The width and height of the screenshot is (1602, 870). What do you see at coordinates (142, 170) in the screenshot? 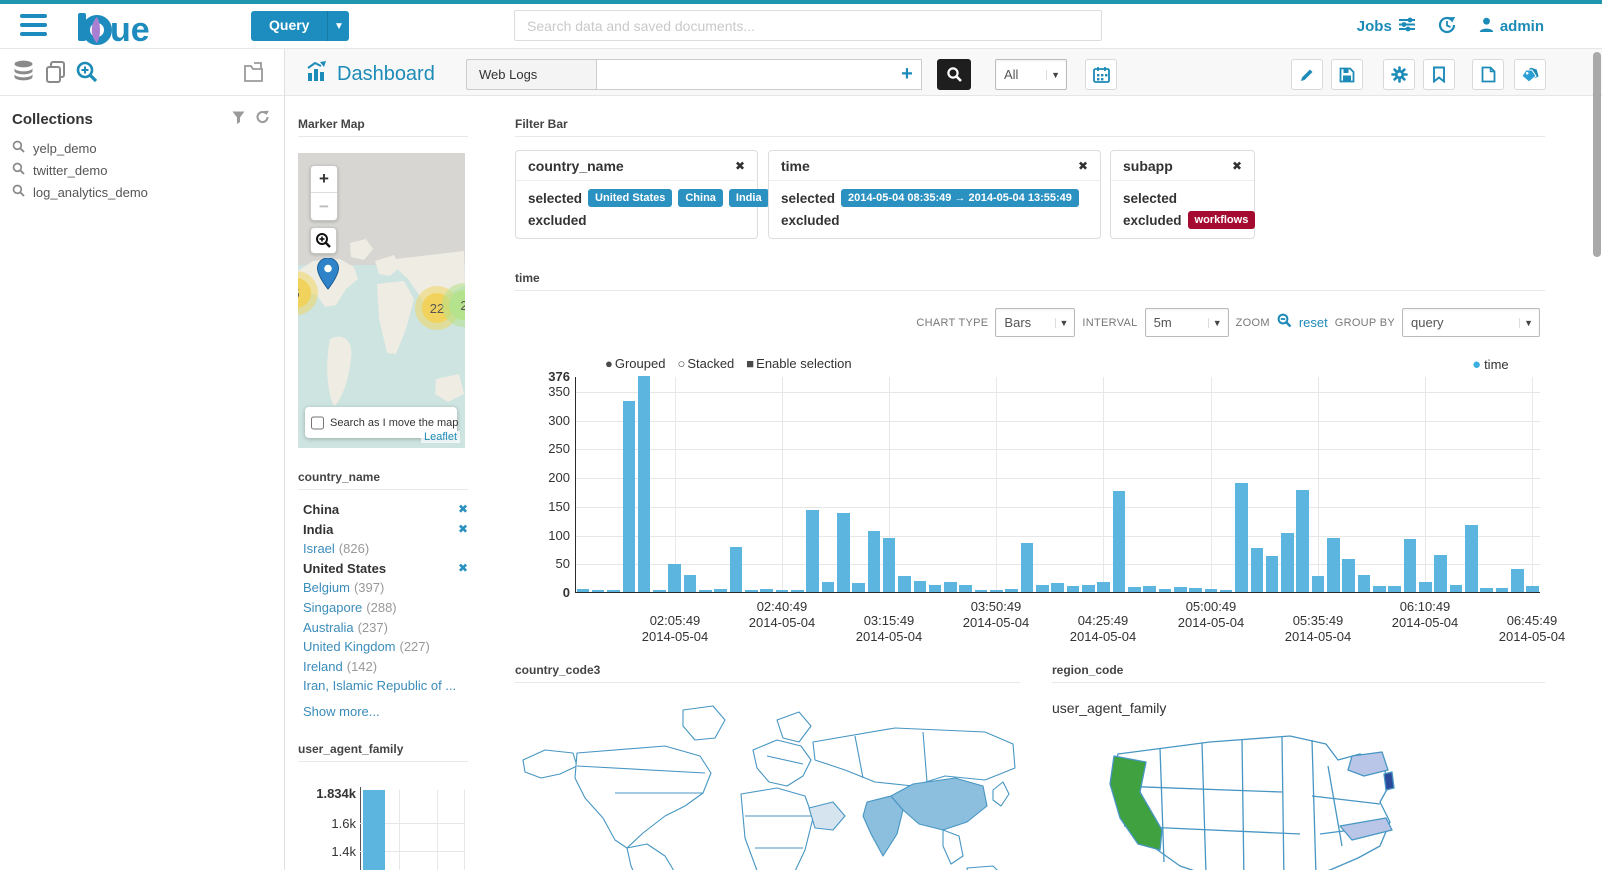
I see `collection-item: twitter_demo` at bounding box center [142, 170].